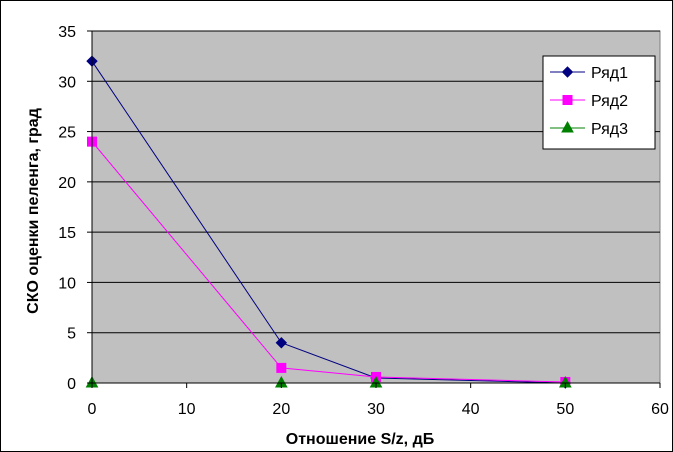 The width and height of the screenshot is (673, 452). Describe the element at coordinates (281, 409) in the screenshot. I see `x-tick-label: 20` at that location.